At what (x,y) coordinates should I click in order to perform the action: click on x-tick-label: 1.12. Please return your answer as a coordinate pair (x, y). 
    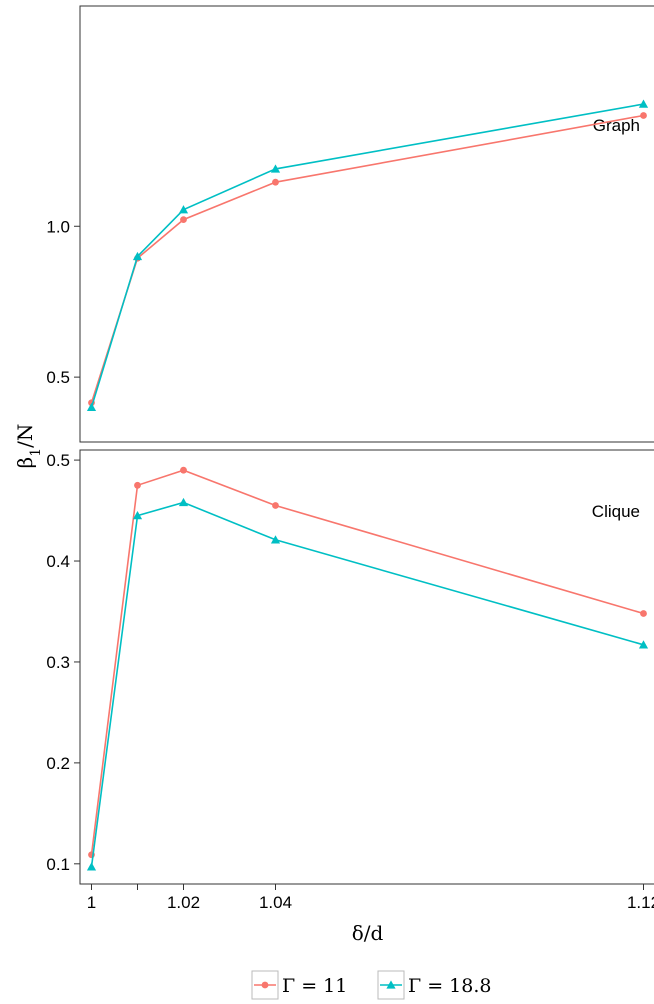
    Looking at the image, I should click on (640, 902).